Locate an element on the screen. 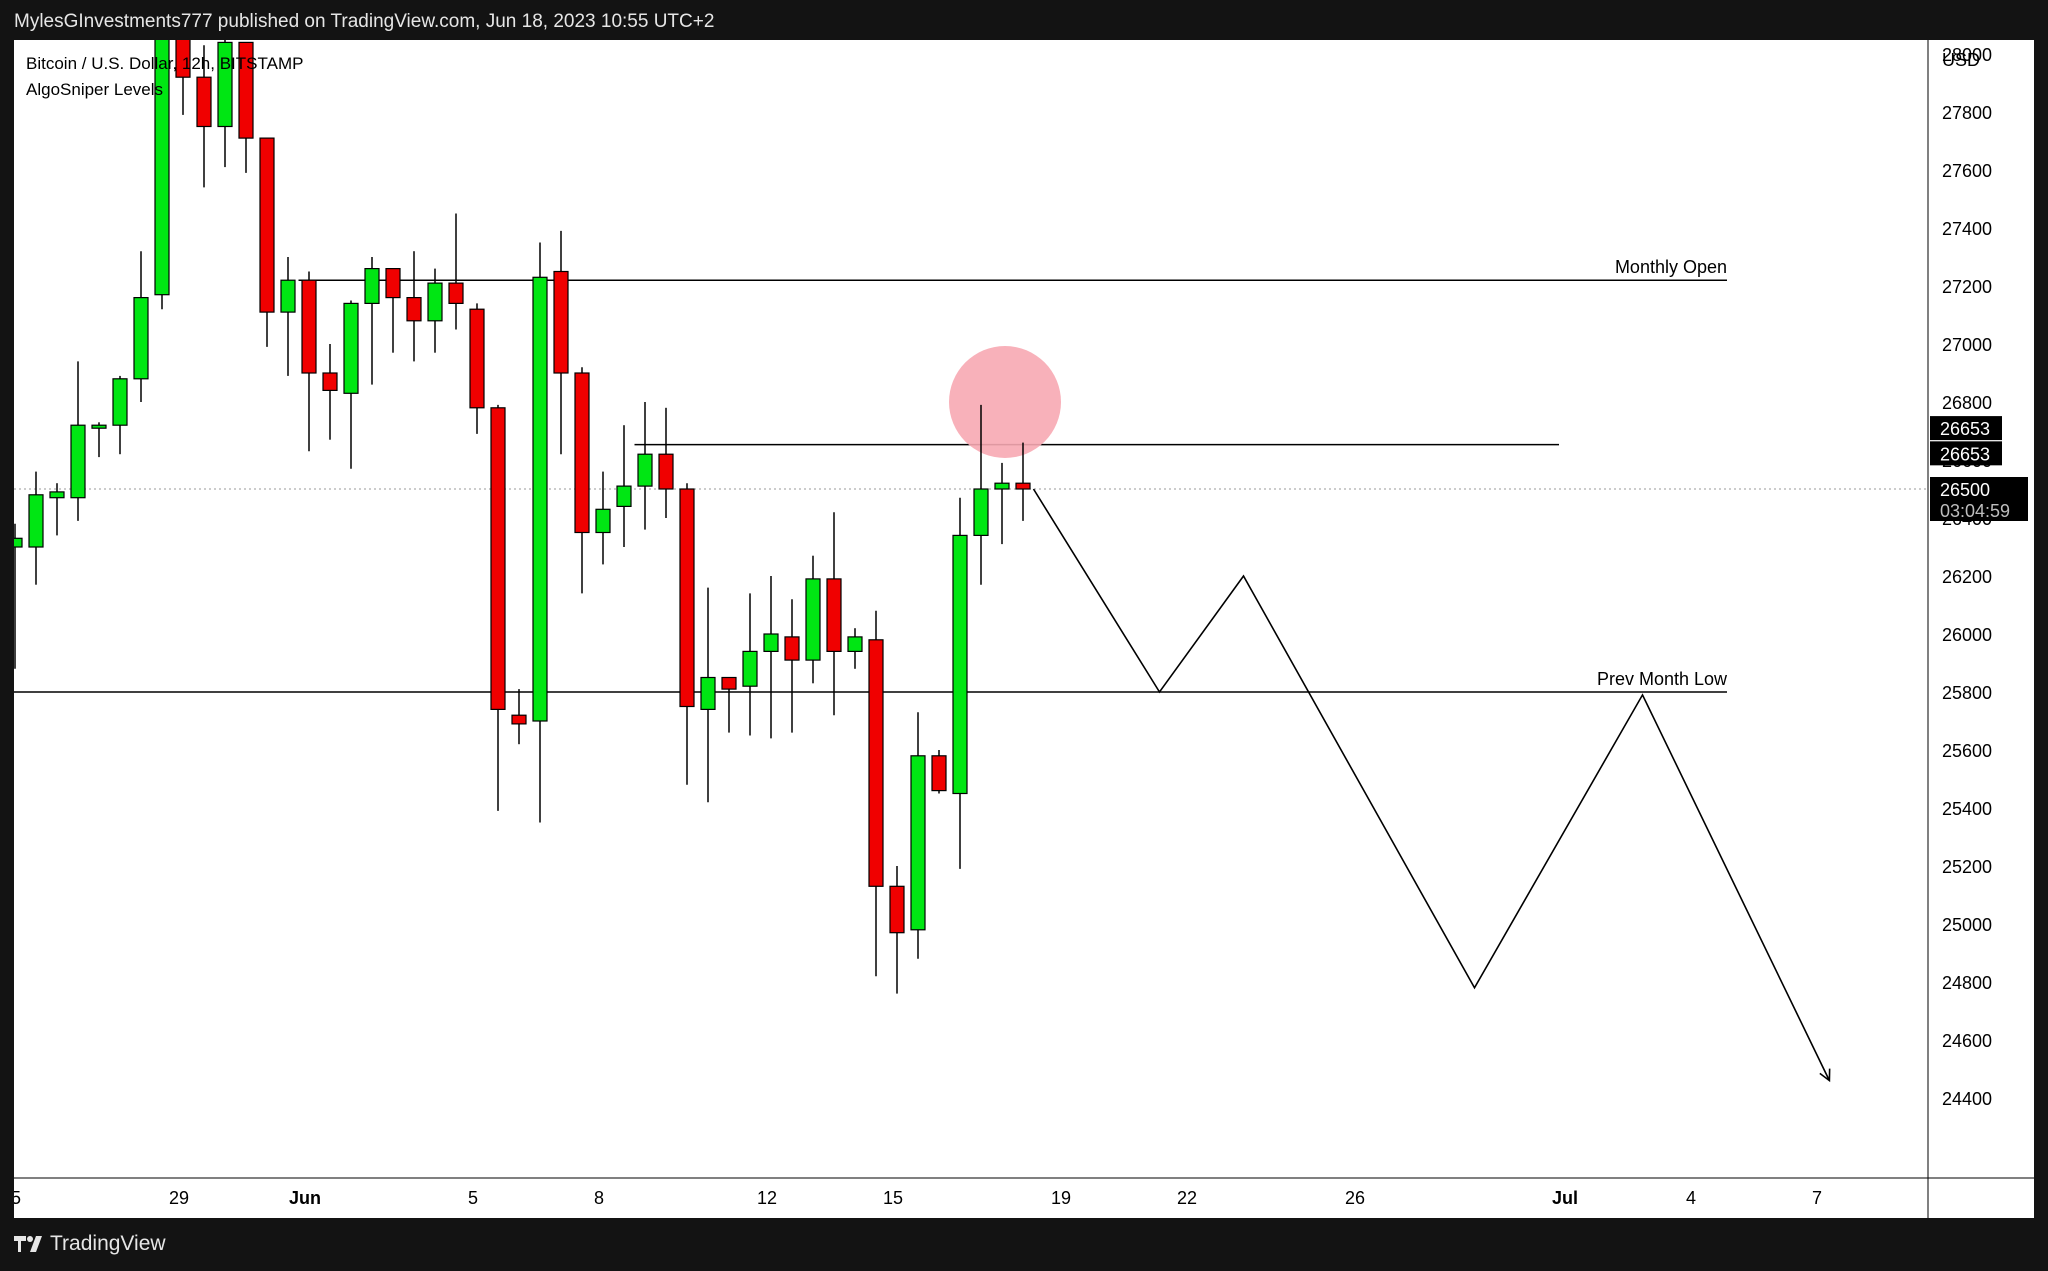  x-tick-label: 26 is located at coordinates (1355, 1198).